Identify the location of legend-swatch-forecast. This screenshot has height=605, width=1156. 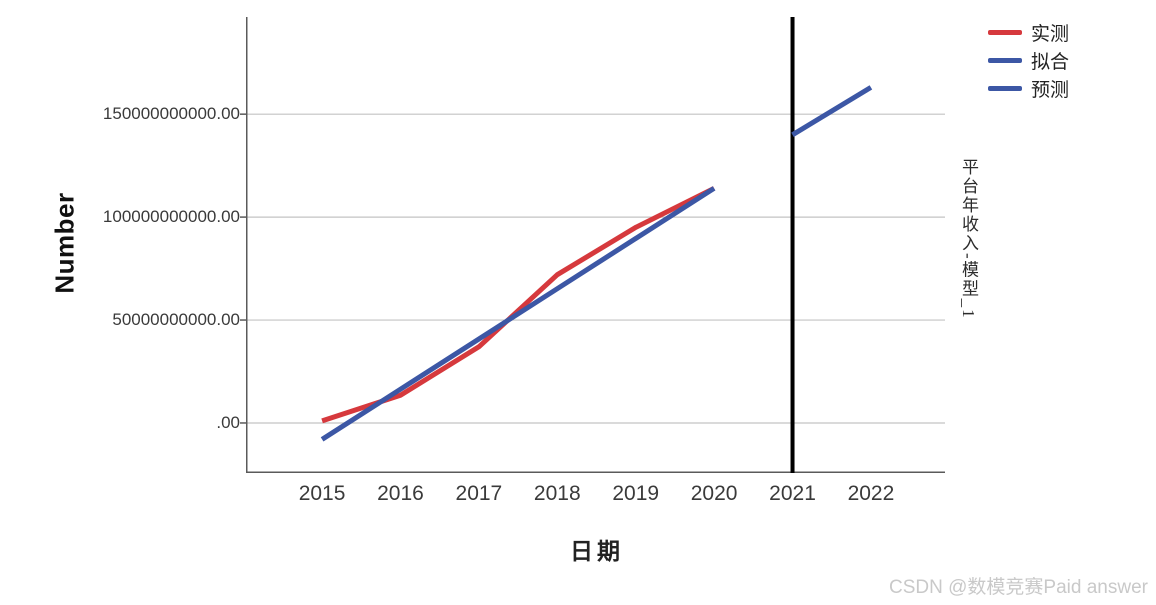
(1005, 88).